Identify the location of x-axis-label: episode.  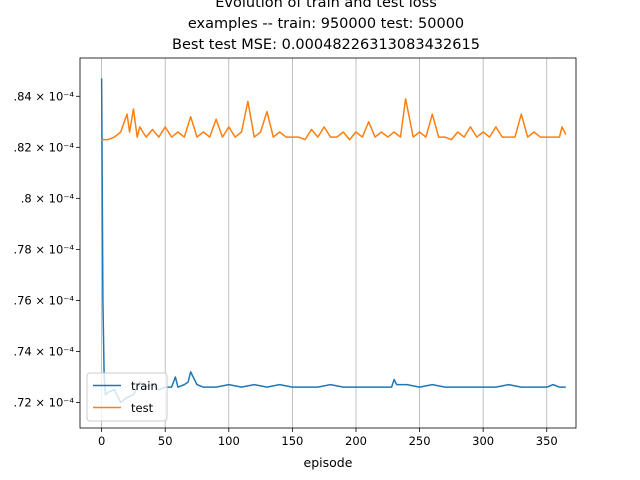
(328, 462).